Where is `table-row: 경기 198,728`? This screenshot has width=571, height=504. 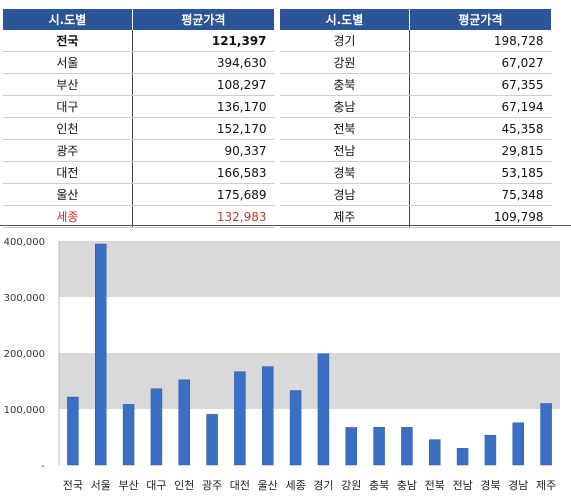
table-row: 경기 198,728 is located at coordinates (416, 41).